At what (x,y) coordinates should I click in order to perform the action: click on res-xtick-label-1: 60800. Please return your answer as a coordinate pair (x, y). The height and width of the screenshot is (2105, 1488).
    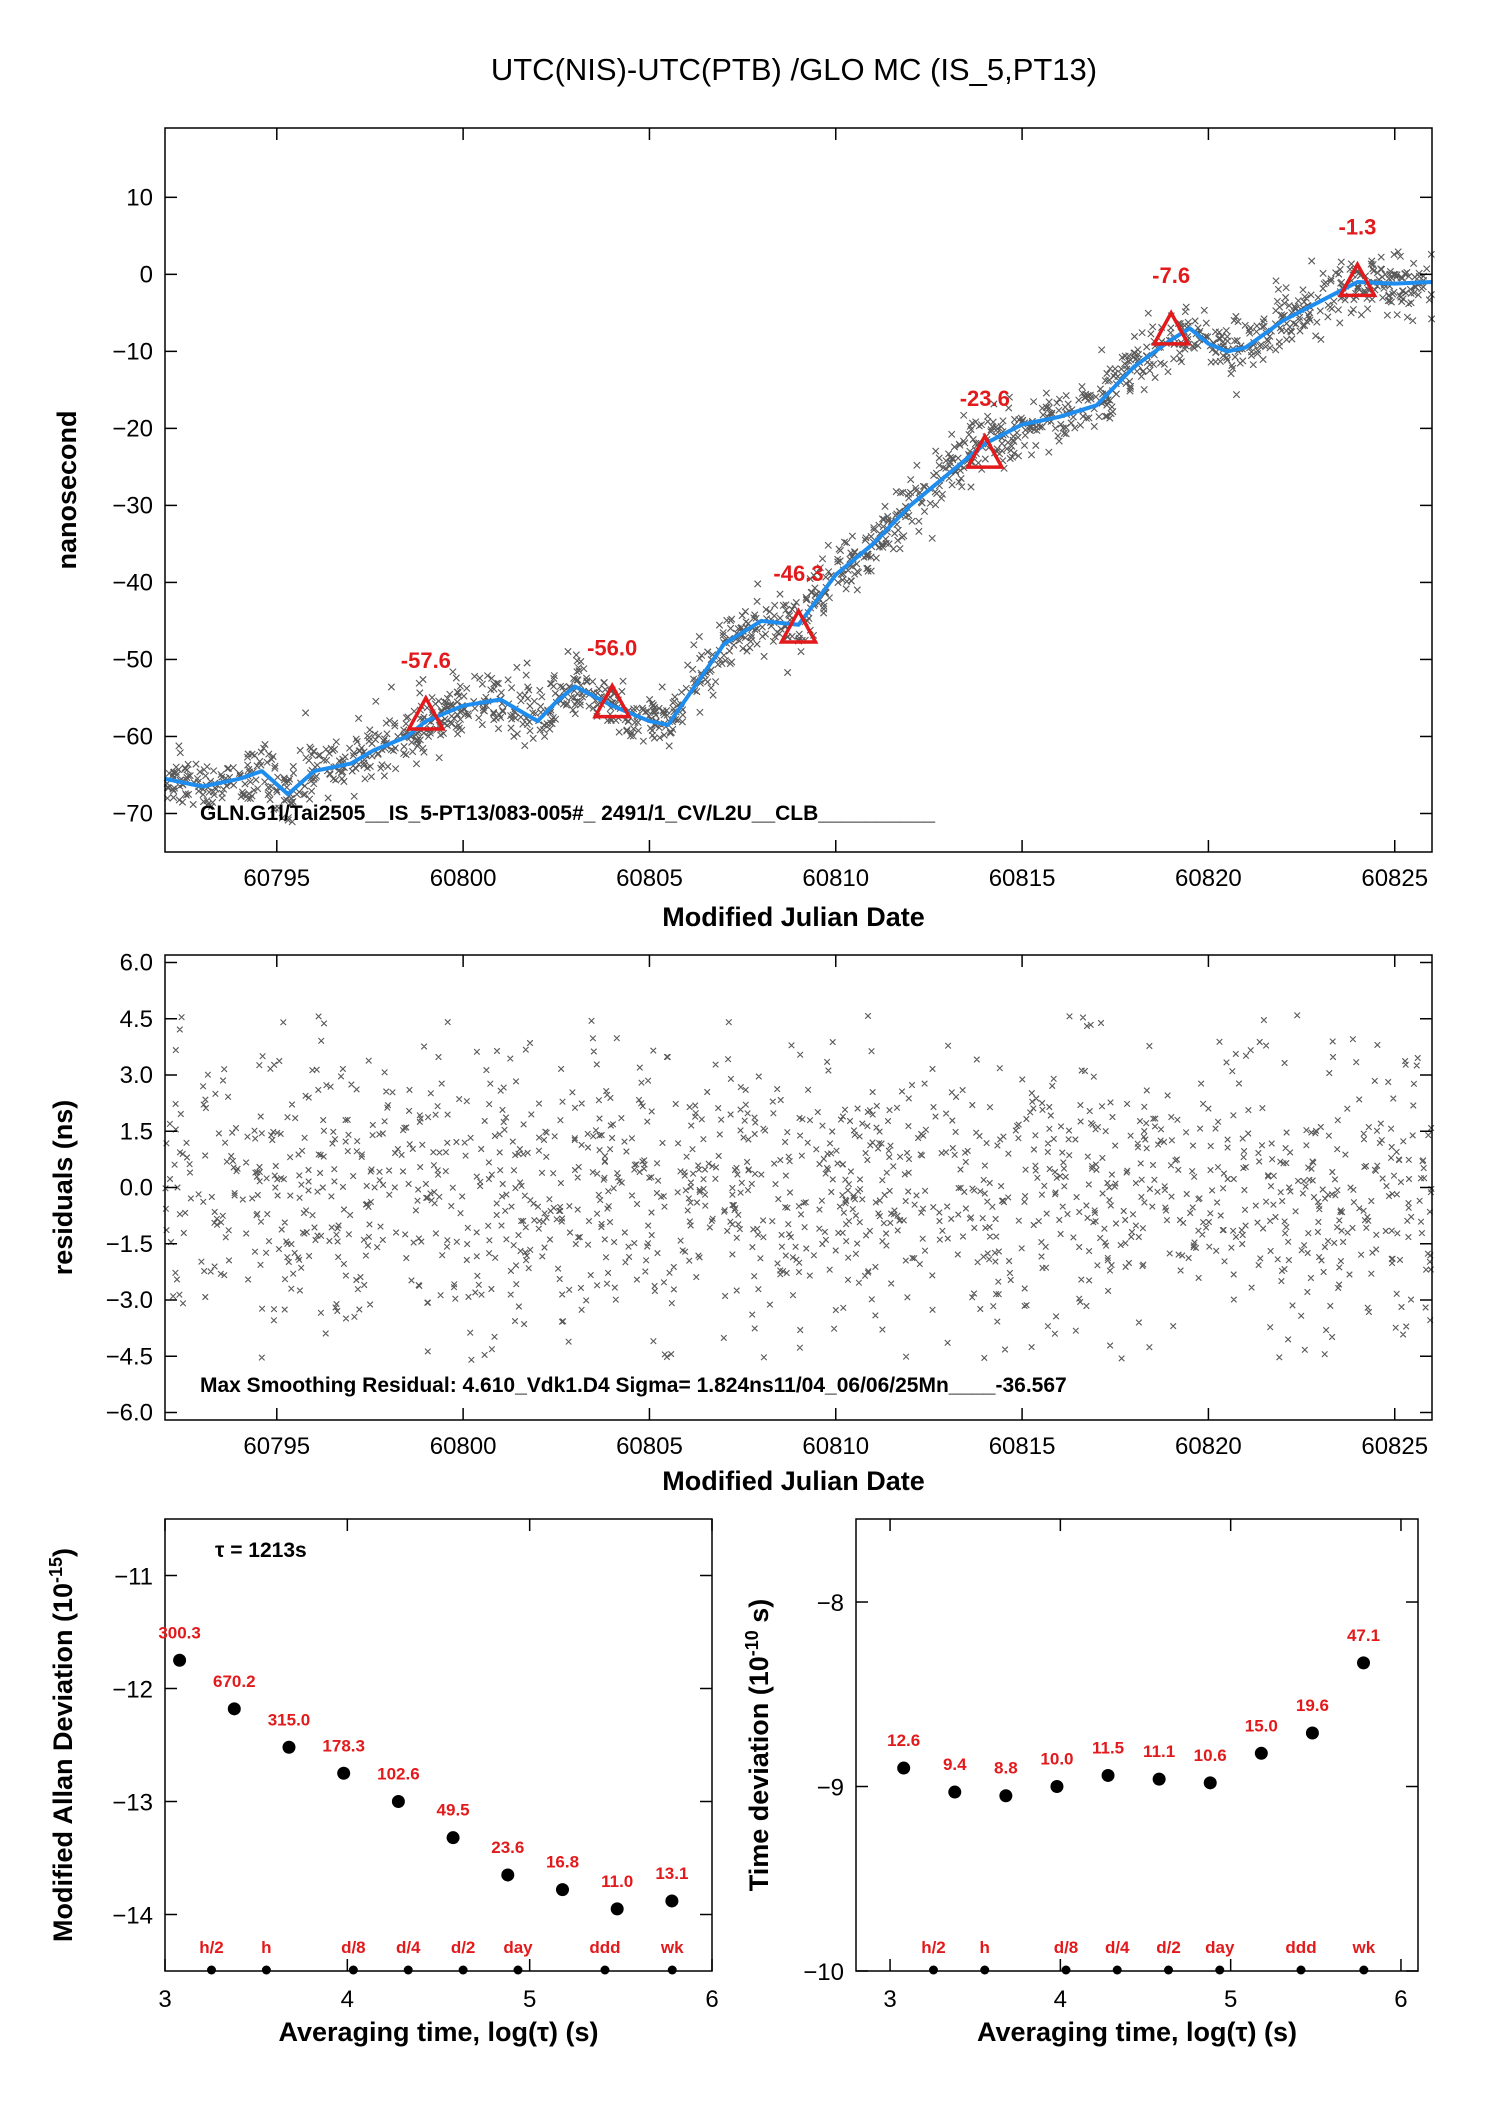
    Looking at the image, I should click on (463, 1446).